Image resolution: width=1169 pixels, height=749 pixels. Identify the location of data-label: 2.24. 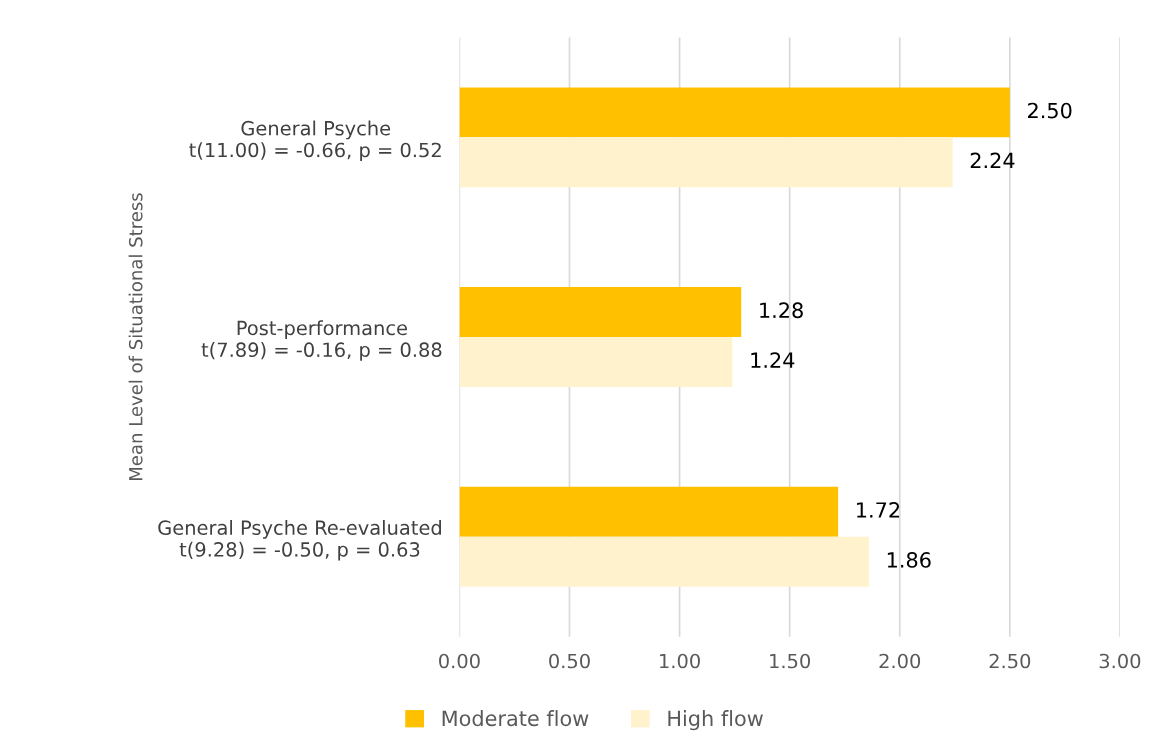
(992, 160).